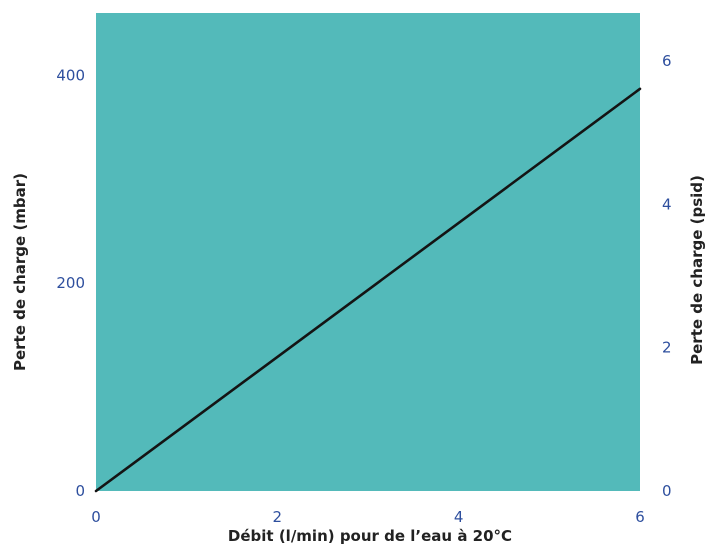  I want to click on y2-axis-title: Perte de charge (psid), so click(697, 270).